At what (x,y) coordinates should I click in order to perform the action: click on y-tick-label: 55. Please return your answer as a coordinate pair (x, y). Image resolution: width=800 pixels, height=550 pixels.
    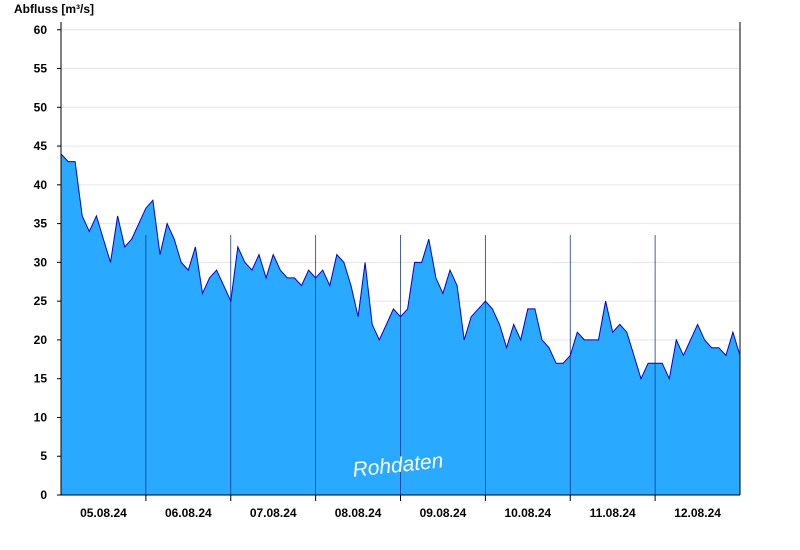
    Looking at the image, I should click on (41, 69).